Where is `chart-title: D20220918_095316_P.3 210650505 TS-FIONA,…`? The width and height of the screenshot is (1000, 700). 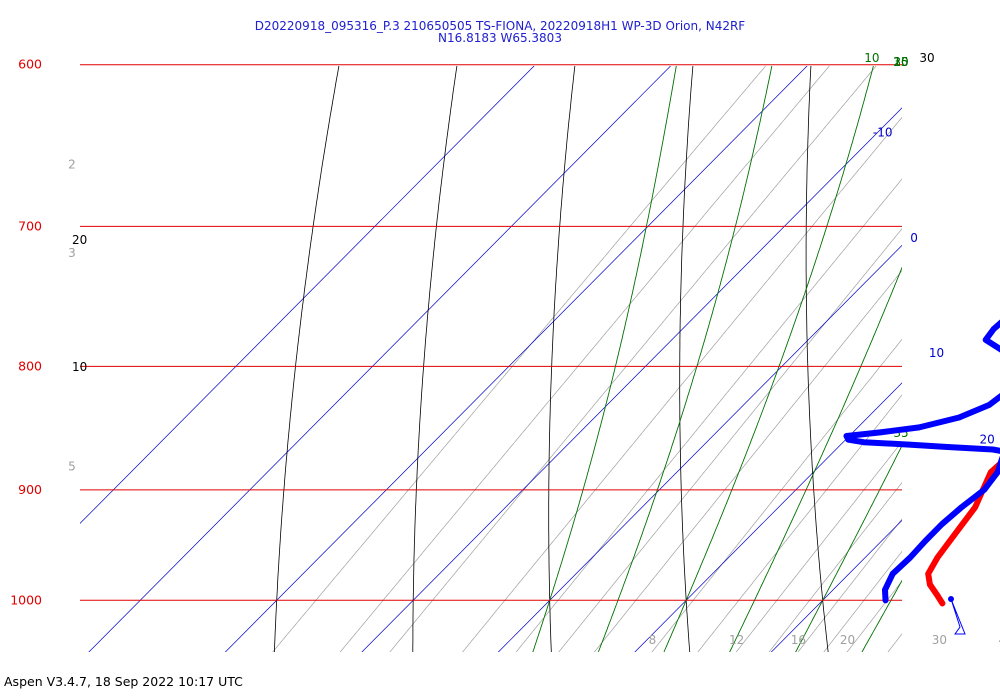
chart-title: D20220918_095316_P.3 210650505 TS-FIONA,… is located at coordinates (500, 26).